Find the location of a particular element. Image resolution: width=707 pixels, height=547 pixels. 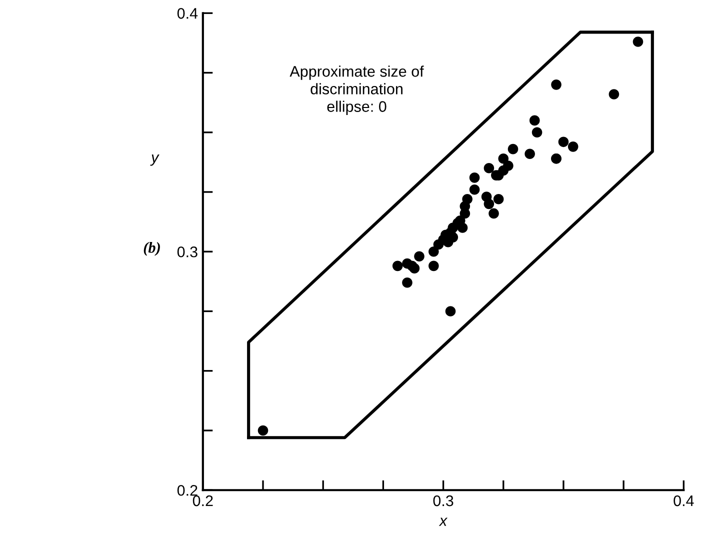

annotation: Approximate size of discrimination ellipse: 0 is located at coordinates (357, 90).